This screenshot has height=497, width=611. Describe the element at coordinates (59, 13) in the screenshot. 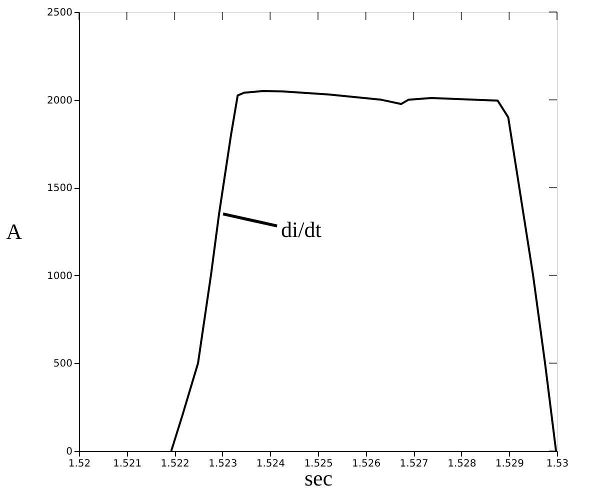

I see `y-tick-label: 2500` at that location.